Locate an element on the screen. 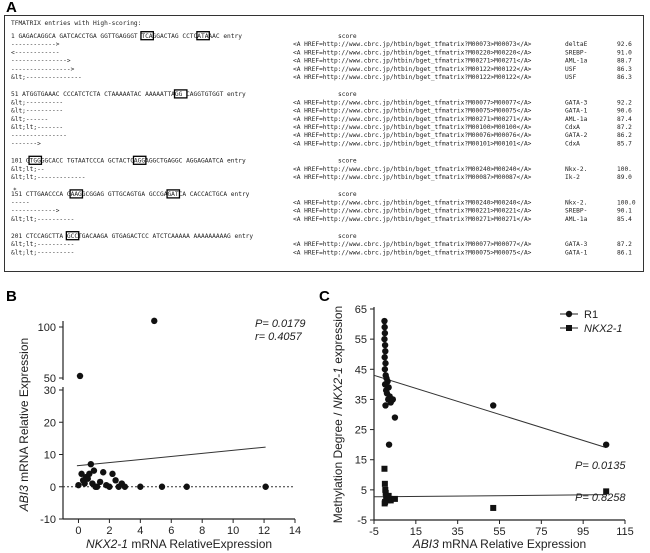 Image resolution: width=650 pixels, height=553 pixels. x-tick-label: 55 is located at coordinates (499, 532).